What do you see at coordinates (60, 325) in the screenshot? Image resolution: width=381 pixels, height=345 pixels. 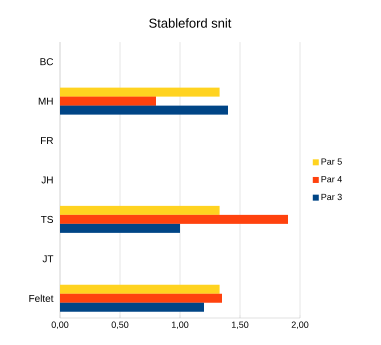 I see `x-tick-label: 0,00` at bounding box center [60, 325].